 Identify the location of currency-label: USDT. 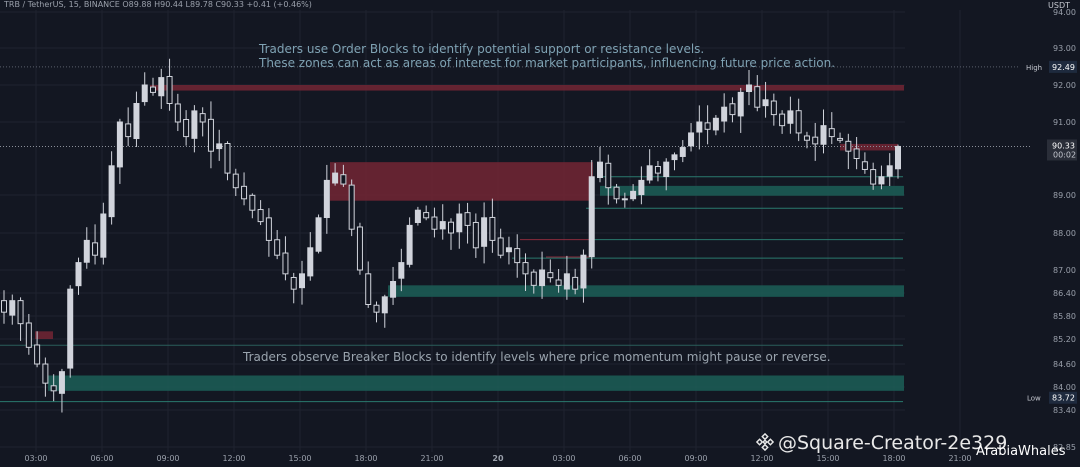
(1059, 5).